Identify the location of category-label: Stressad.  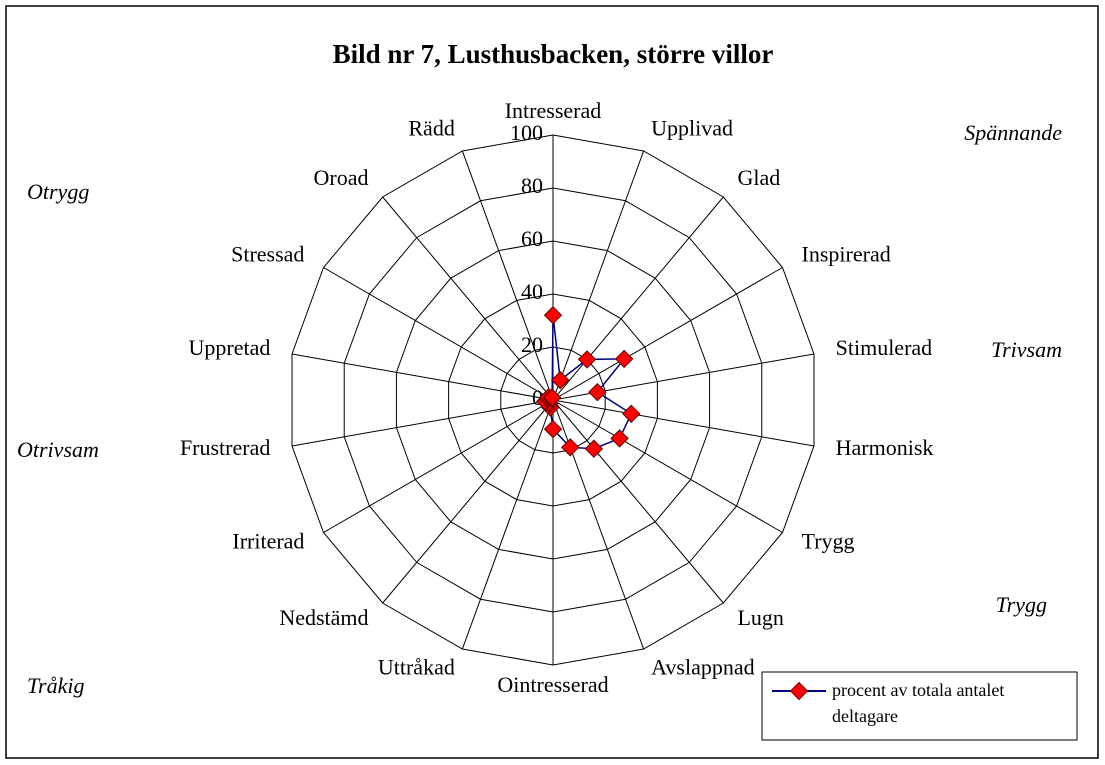
(267, 254).